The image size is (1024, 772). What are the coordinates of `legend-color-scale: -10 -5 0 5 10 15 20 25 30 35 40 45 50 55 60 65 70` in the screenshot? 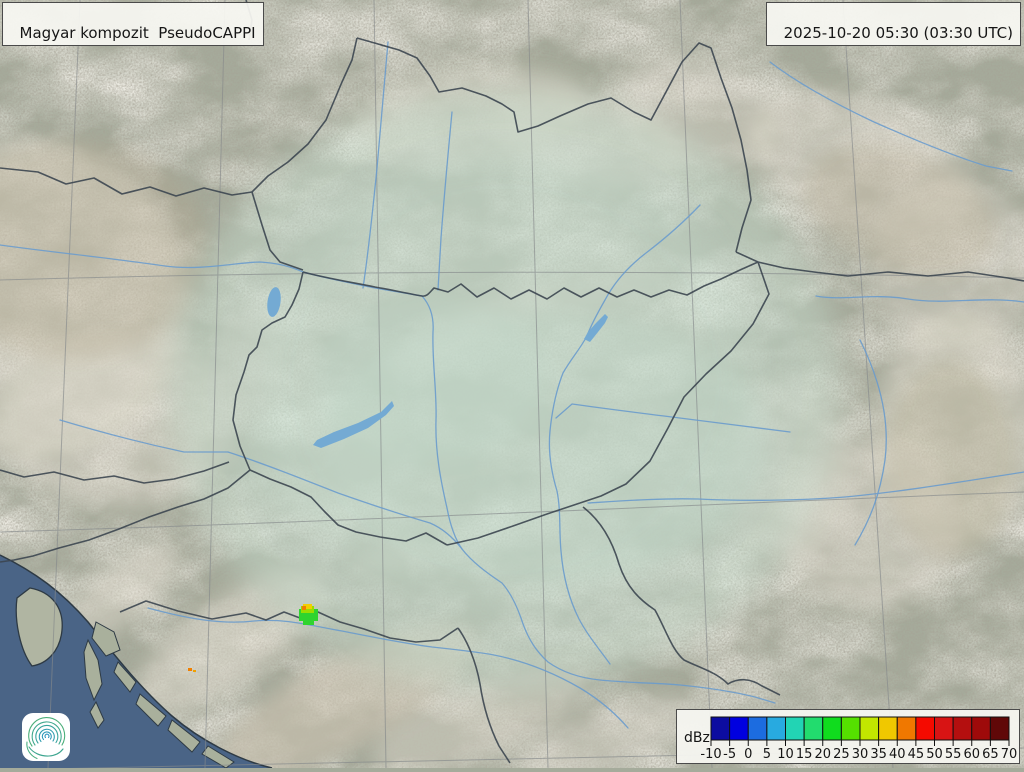 It's located at (859, 739).